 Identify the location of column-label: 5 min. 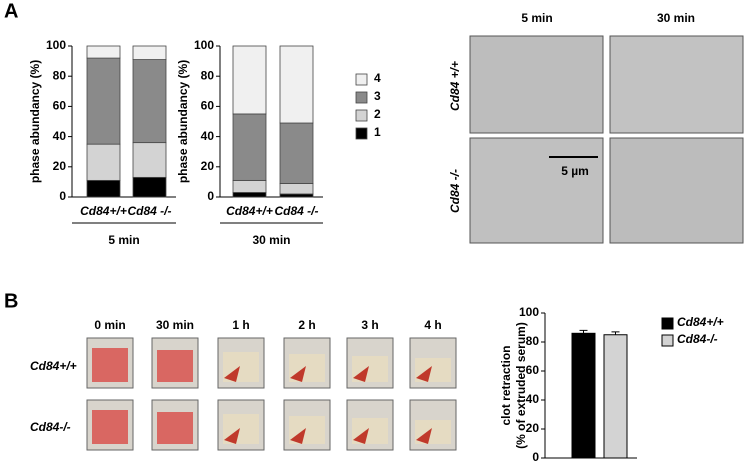
(536, 18).